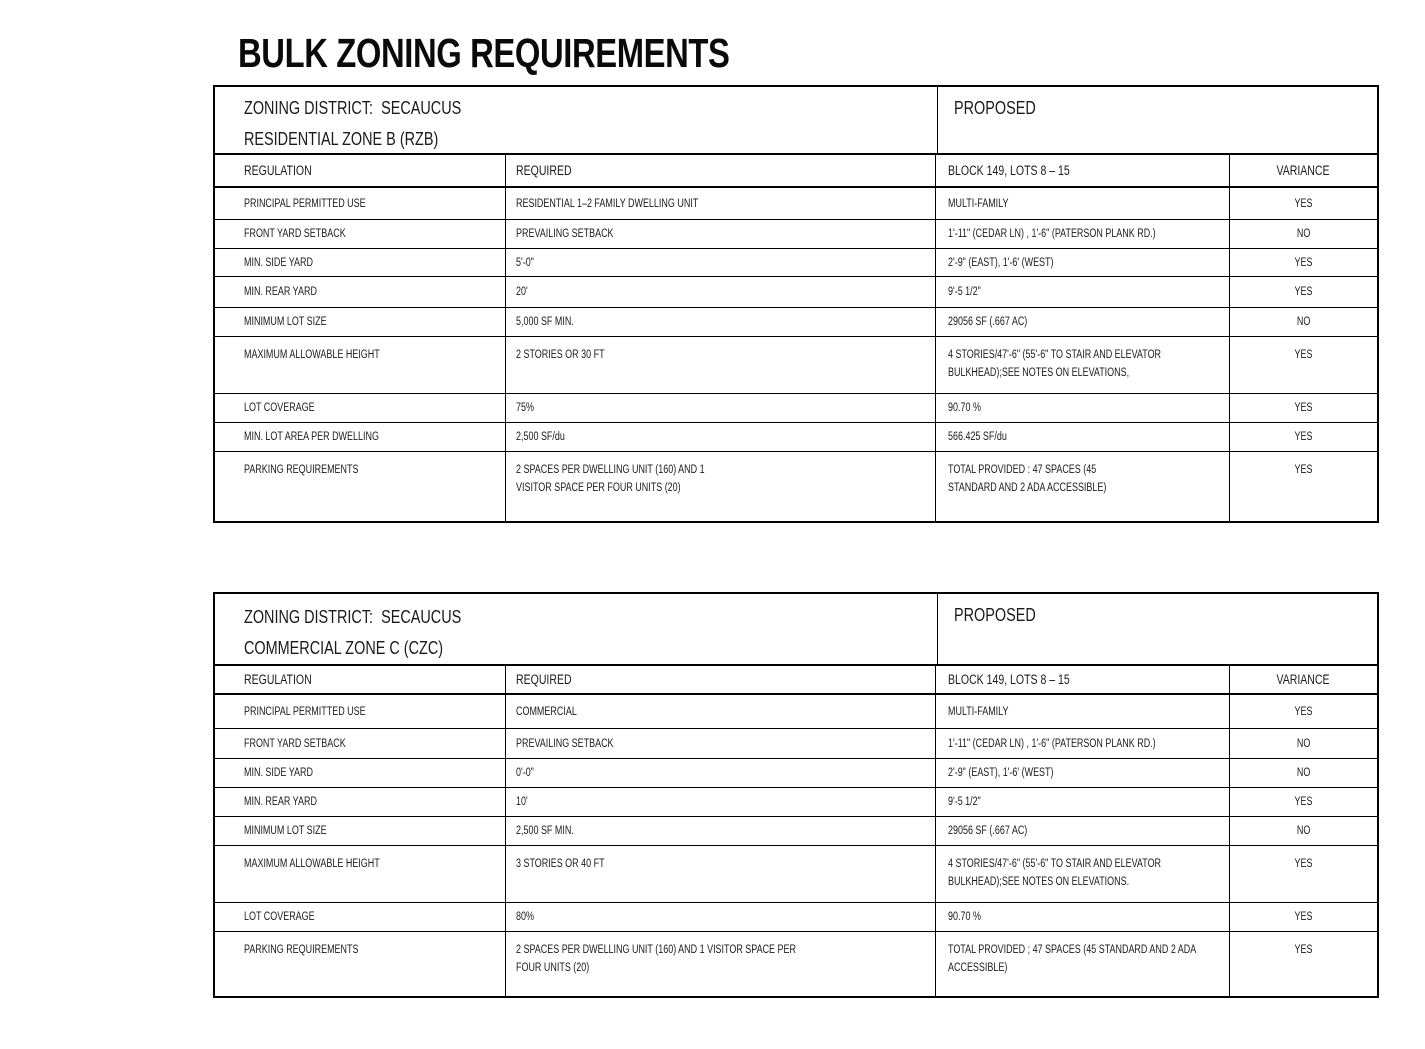 This screenshot has height=1049, width=1425. What do you see at coordinates (721, 203) in the screenshot?
I see `required-cell: RESIDENTIAL 1–2 FAMILY DWELLING UNIT` at bounding box center [721, 203].